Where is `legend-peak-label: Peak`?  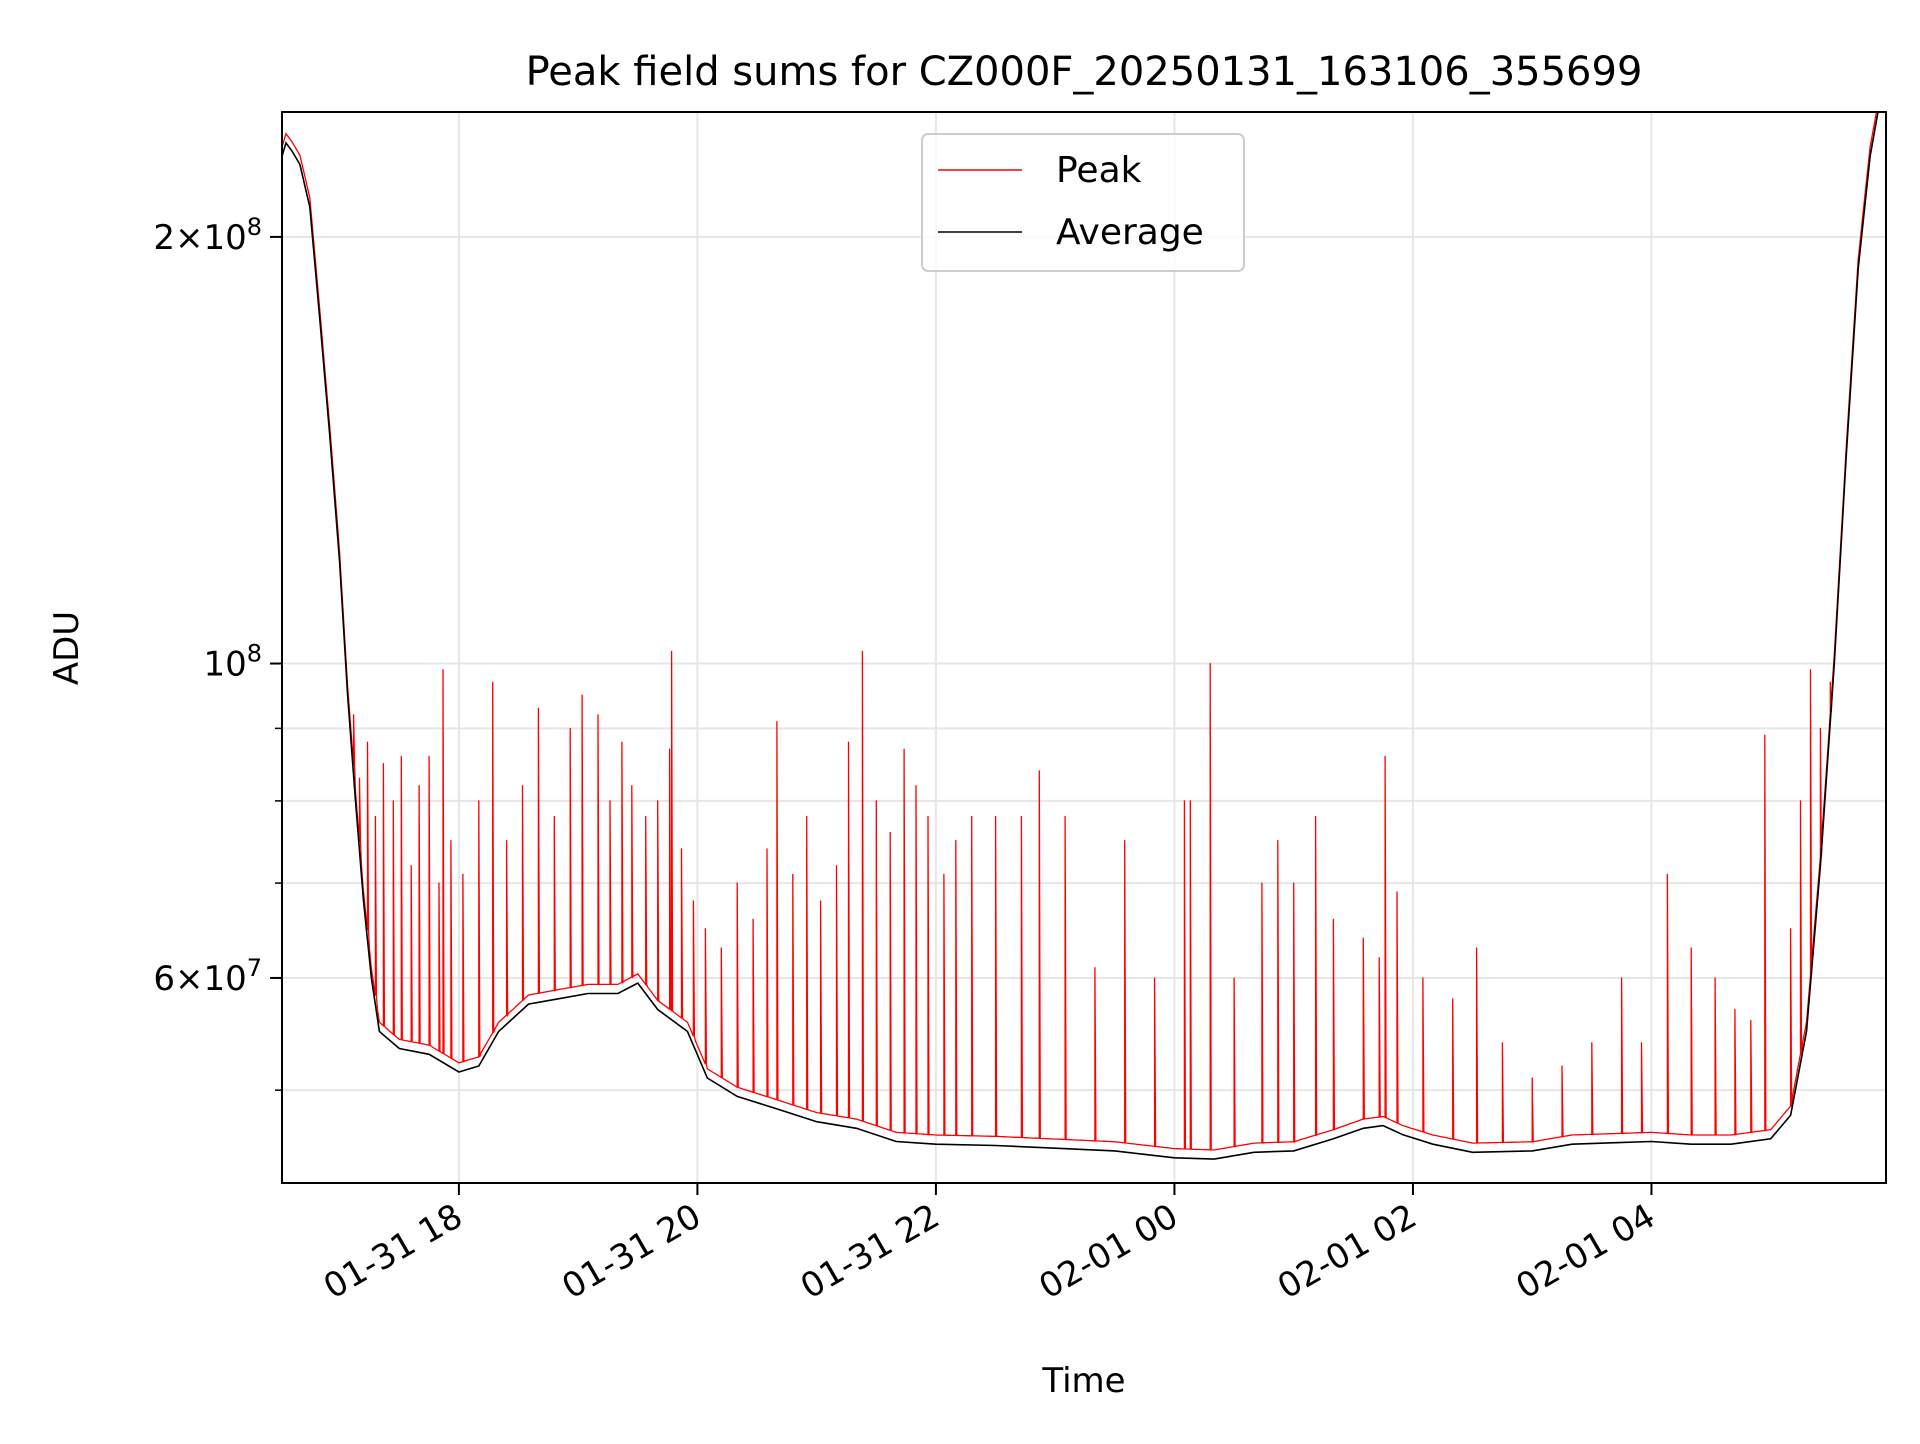
legend-peak-label: Peak is located at coordinates (1099, 170).